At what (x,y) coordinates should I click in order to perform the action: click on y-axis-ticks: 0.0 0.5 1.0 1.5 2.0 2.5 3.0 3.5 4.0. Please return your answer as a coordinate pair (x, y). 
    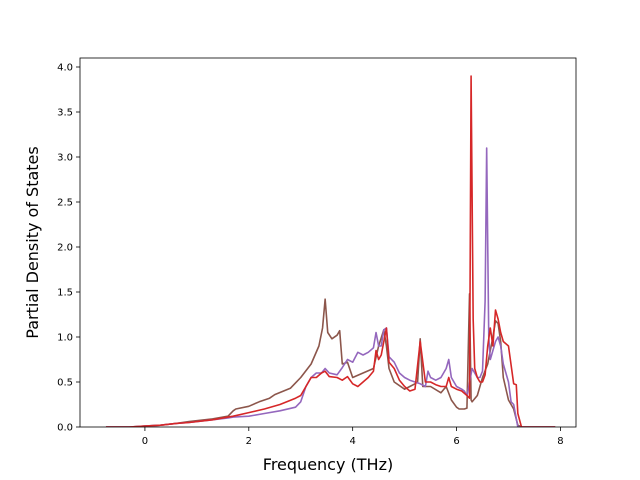
    Looking at the image, I should click on (68, 248).